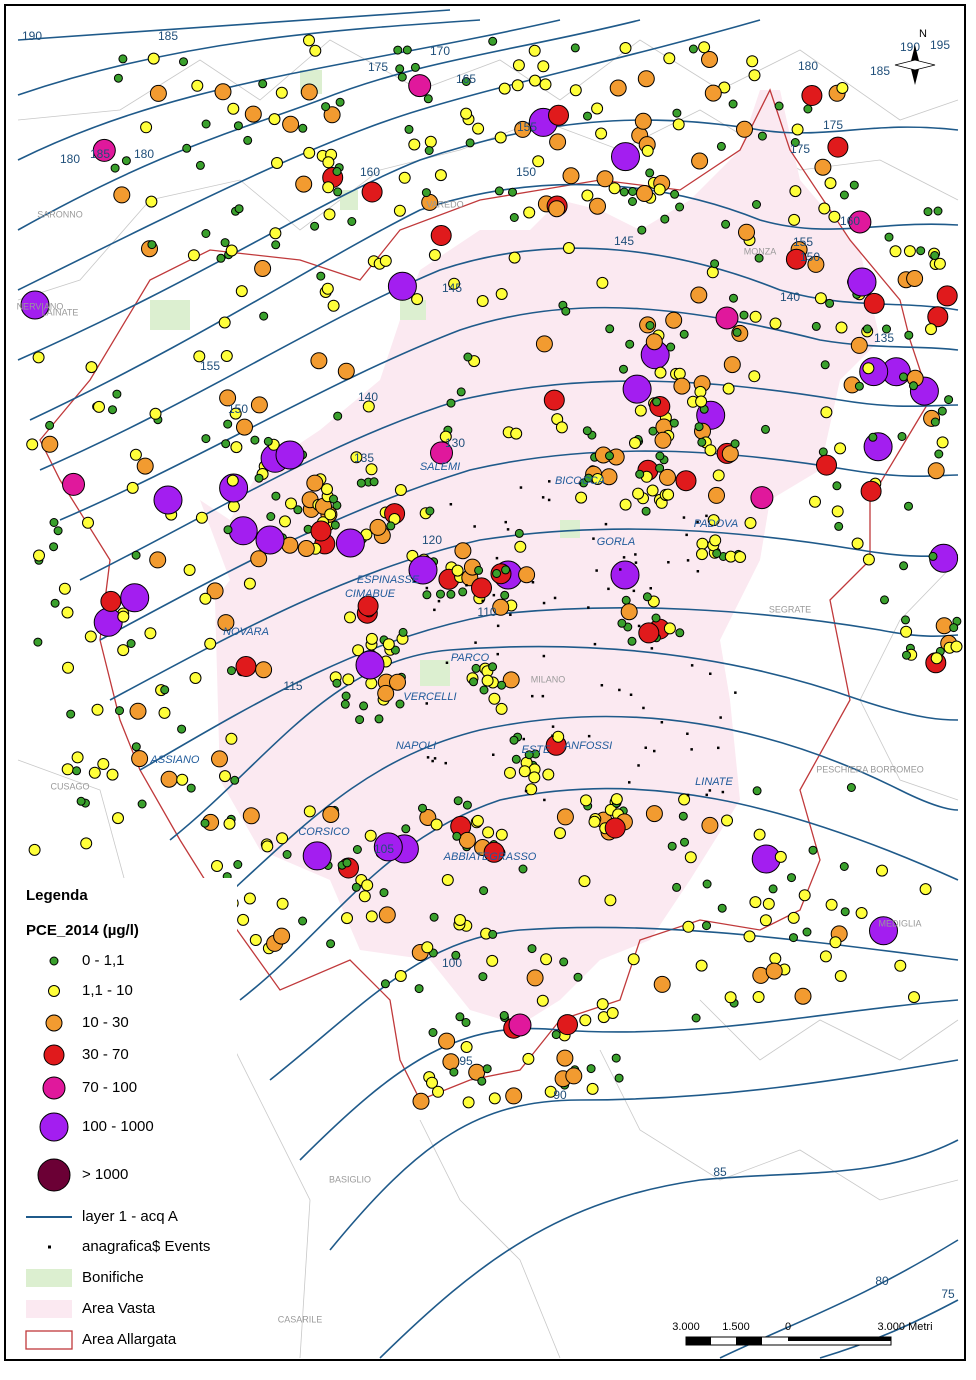 The width and height of the screenshot is (976, 1380). Describe the element at coordinates (105, 1174) in the screenshot. I see `legend-label: > 1000` at that location.